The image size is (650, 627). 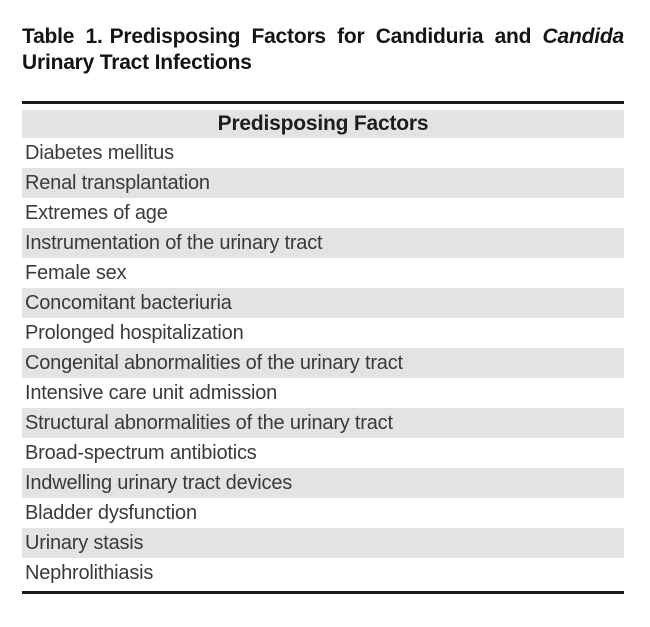 I want to click on table-row: Concomitant bacteriuria, so click(x=323, y=303).